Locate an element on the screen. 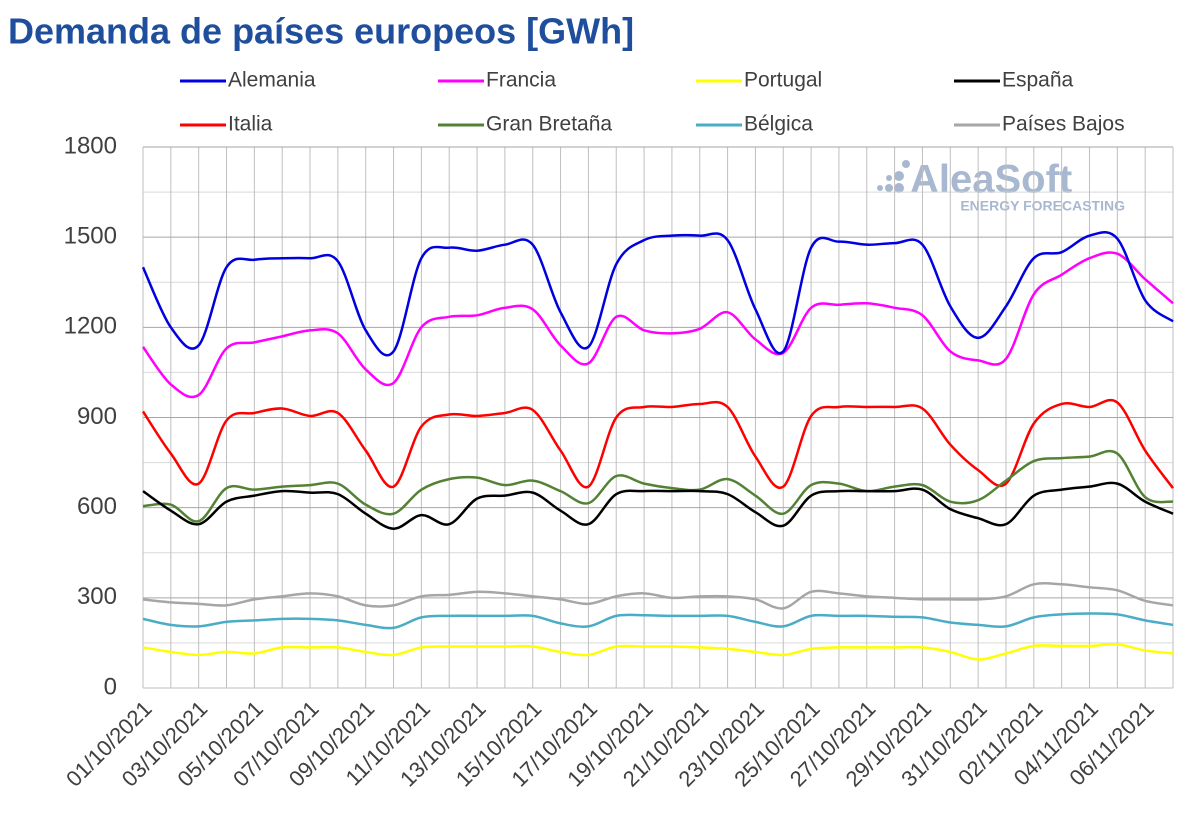  y-tick-label: 1500 is located at coordinates (90, 236).